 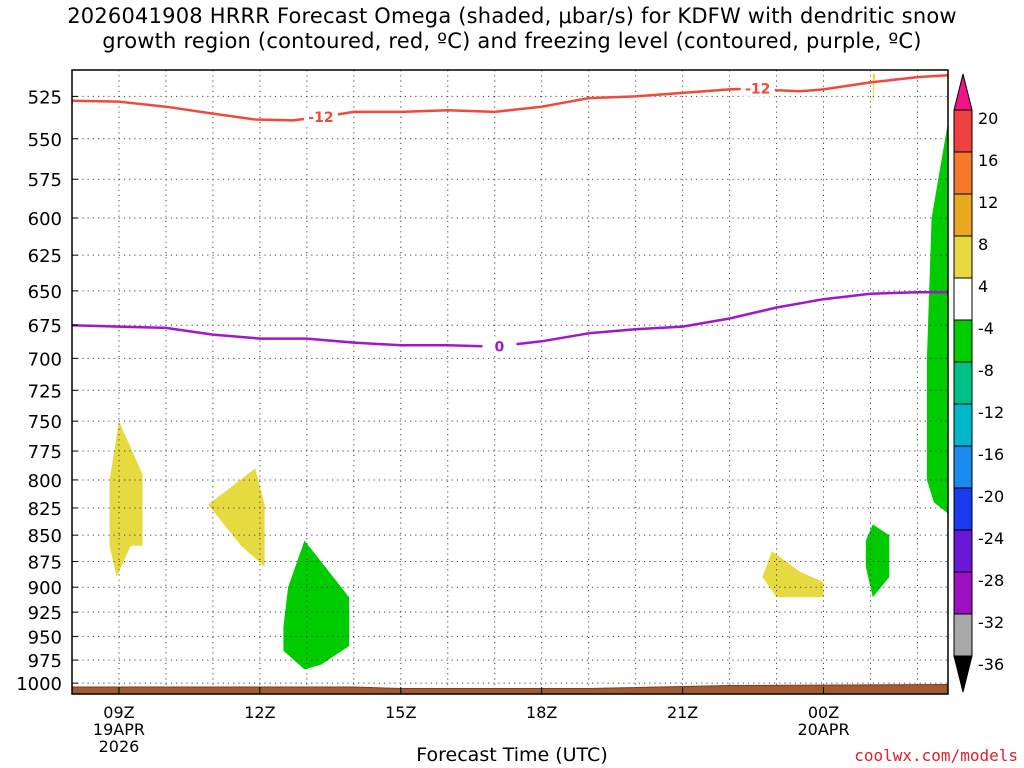 What do you see at coordinates (45, 97) in the screenshot?
I see `y-tick-label: 525` at bounding box center [45, 97].